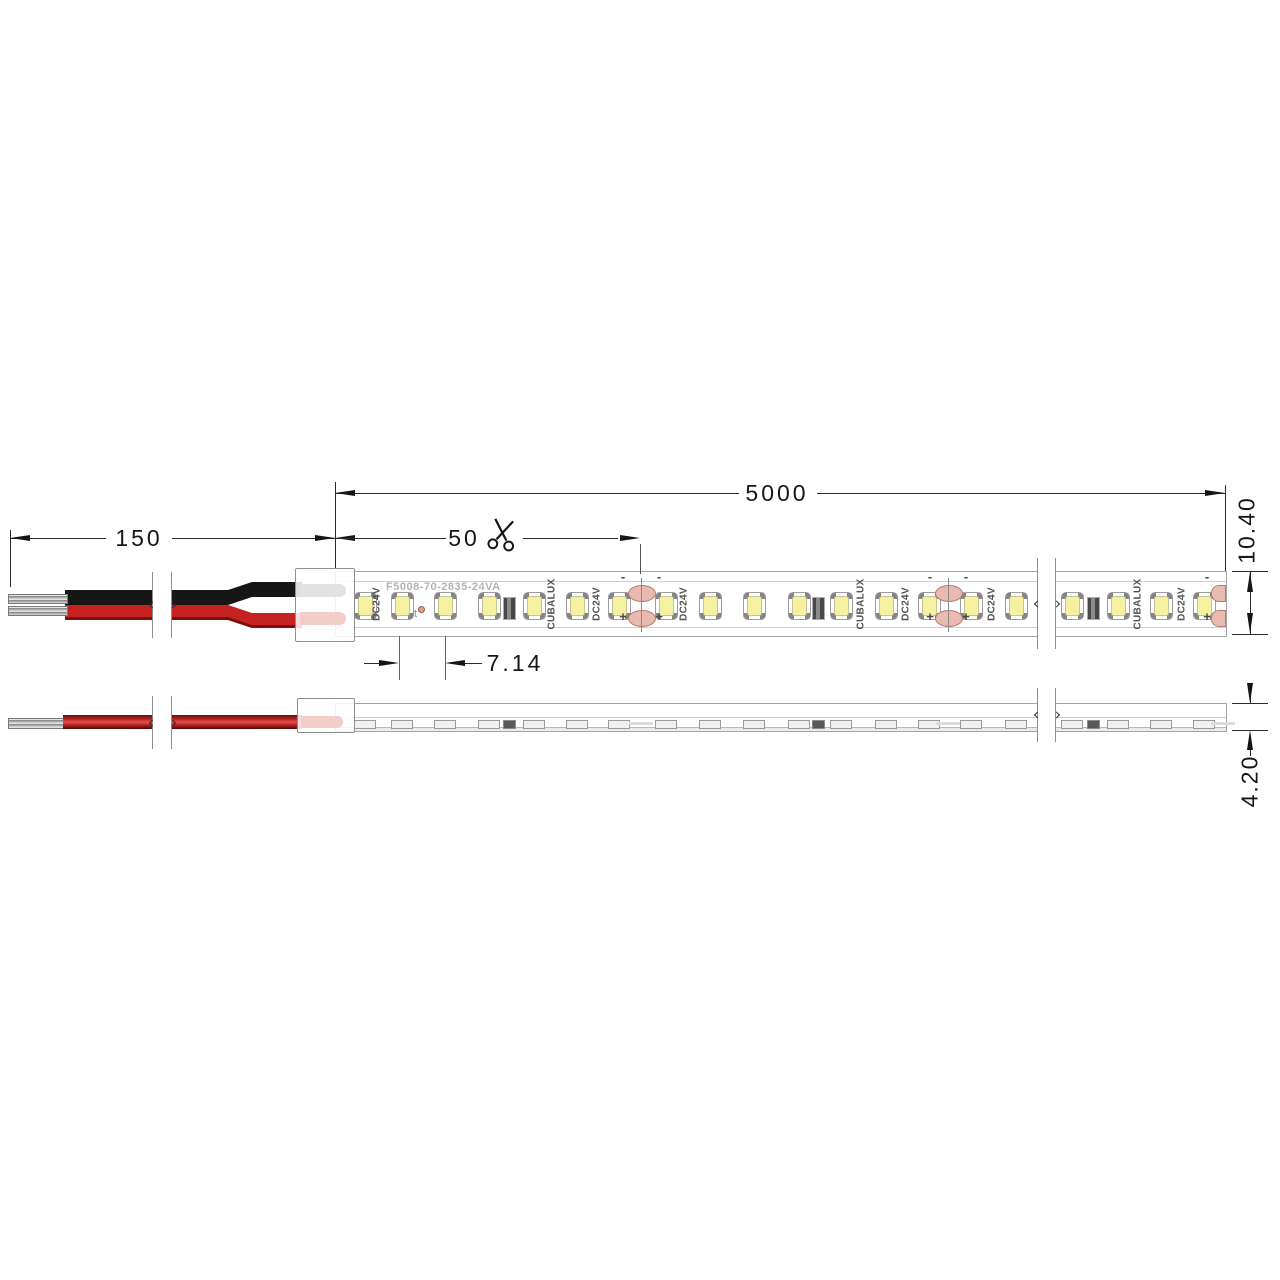 This screenshot has width=1280, height=1280. What do you see at coordinates (322, 722) in the screenshot?
I see `red-wire-stub-side` at bounding box center [322, 722].